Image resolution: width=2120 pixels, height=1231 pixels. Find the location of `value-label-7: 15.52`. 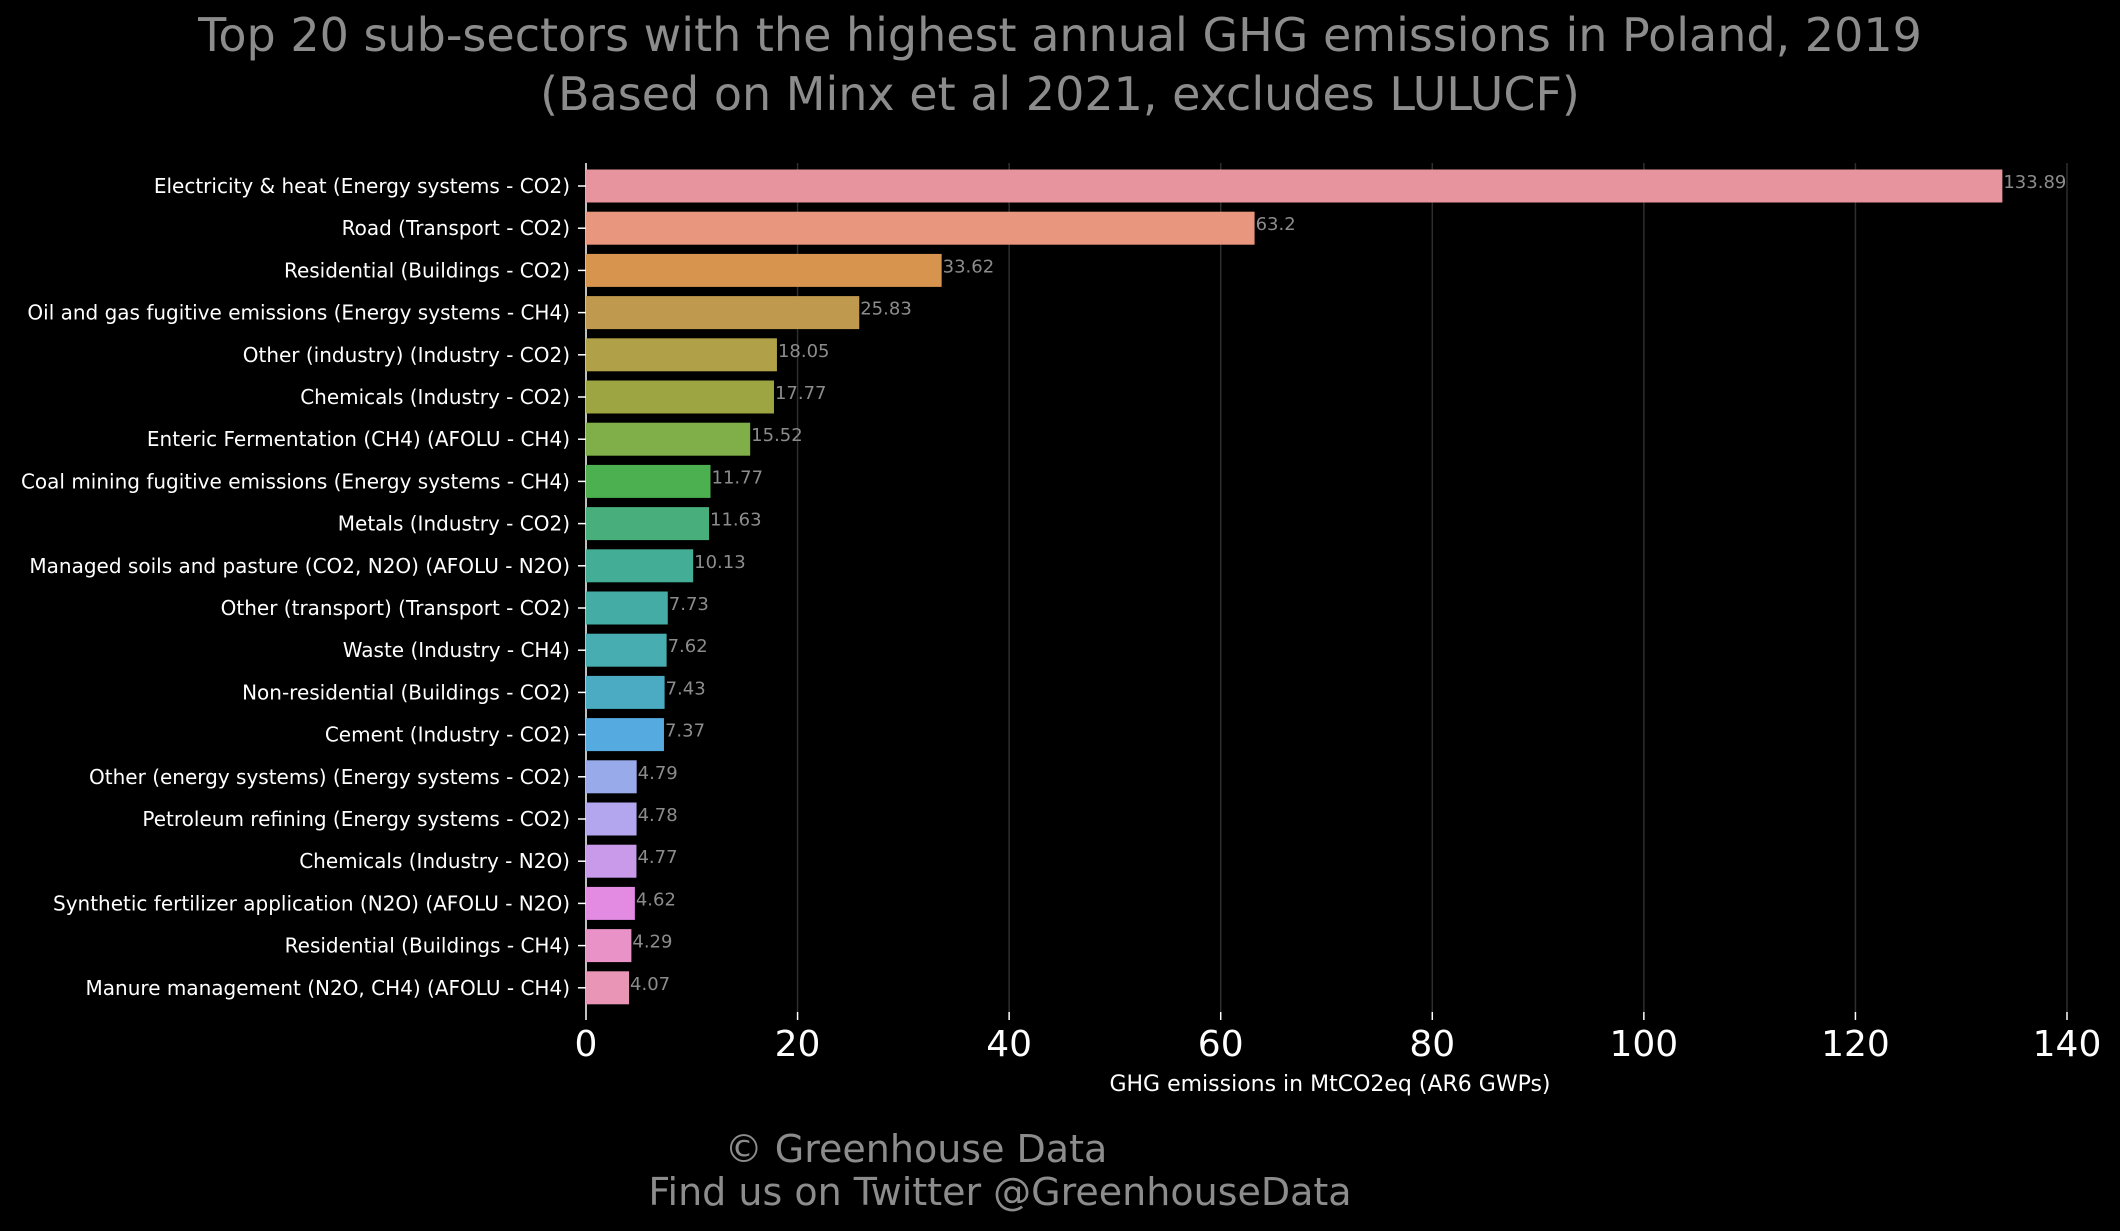

value-label-7: 15.52 is located at coordinates (777, 435).